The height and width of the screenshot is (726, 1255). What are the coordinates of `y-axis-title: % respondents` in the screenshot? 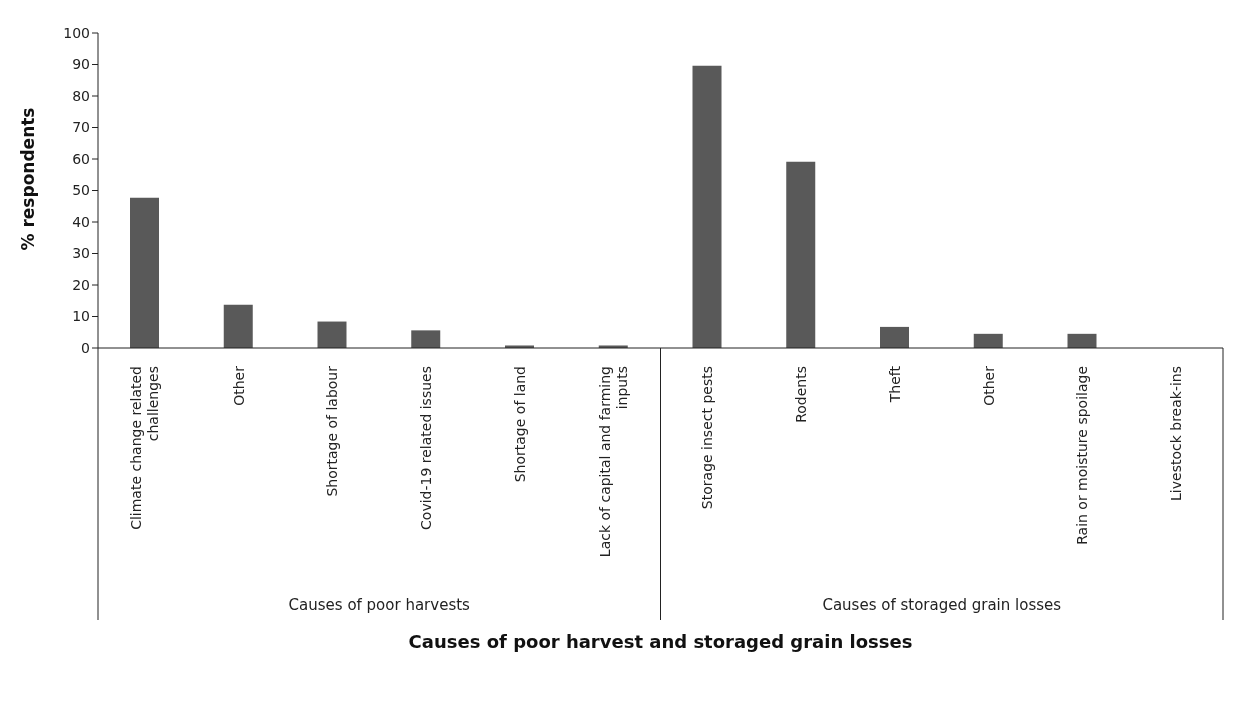 It's located at (28, 179).